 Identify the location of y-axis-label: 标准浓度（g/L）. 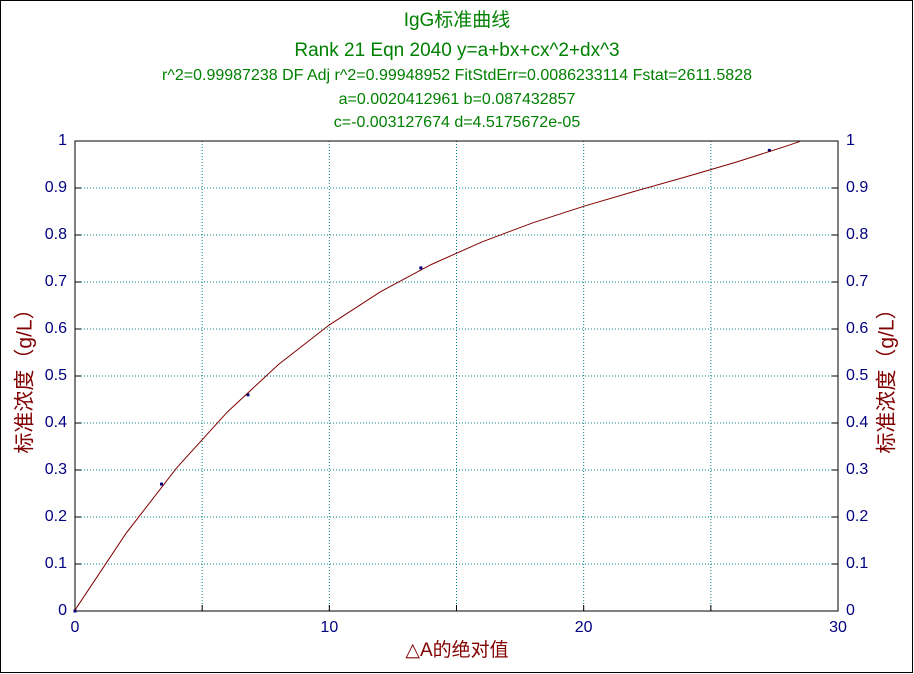
(25, 375).